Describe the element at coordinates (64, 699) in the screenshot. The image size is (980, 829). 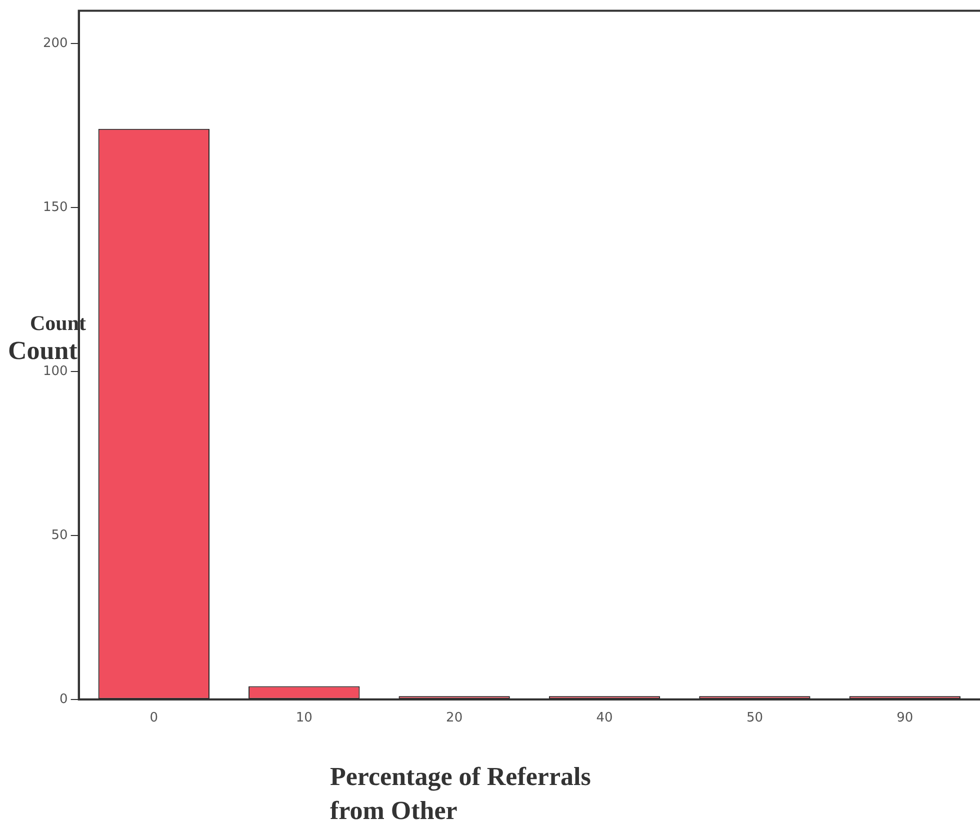
I see `y-tick-label: 0` at that location.